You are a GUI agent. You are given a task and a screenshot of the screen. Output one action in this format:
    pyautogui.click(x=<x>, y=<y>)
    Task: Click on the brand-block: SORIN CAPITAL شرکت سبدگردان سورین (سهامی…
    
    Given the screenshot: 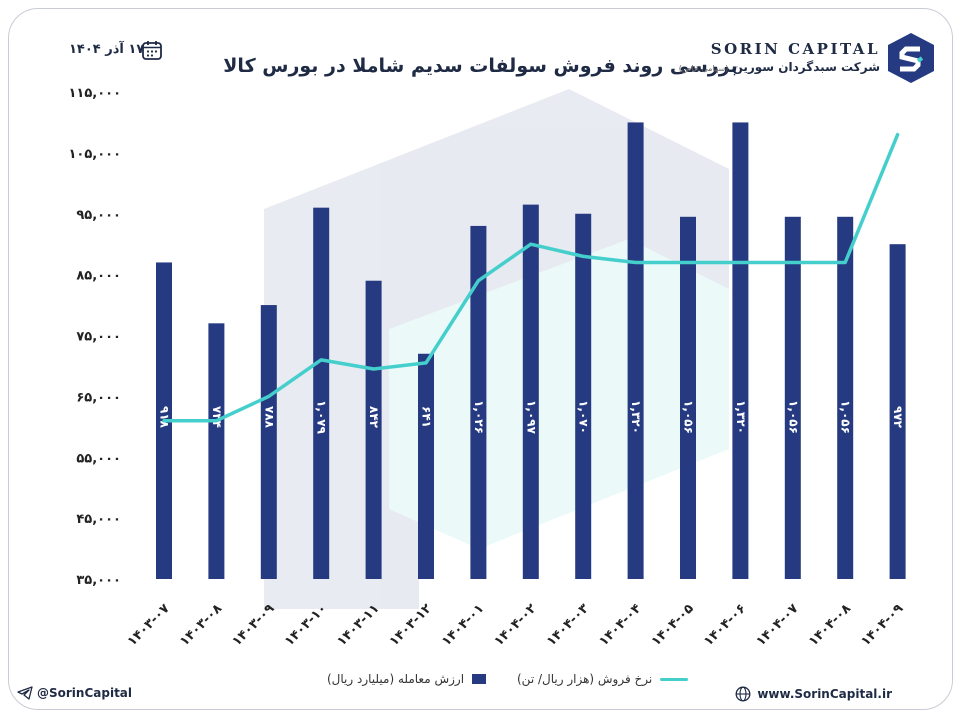 What is the action you would take?
    pyautogui.click(x=779, y=57)
    